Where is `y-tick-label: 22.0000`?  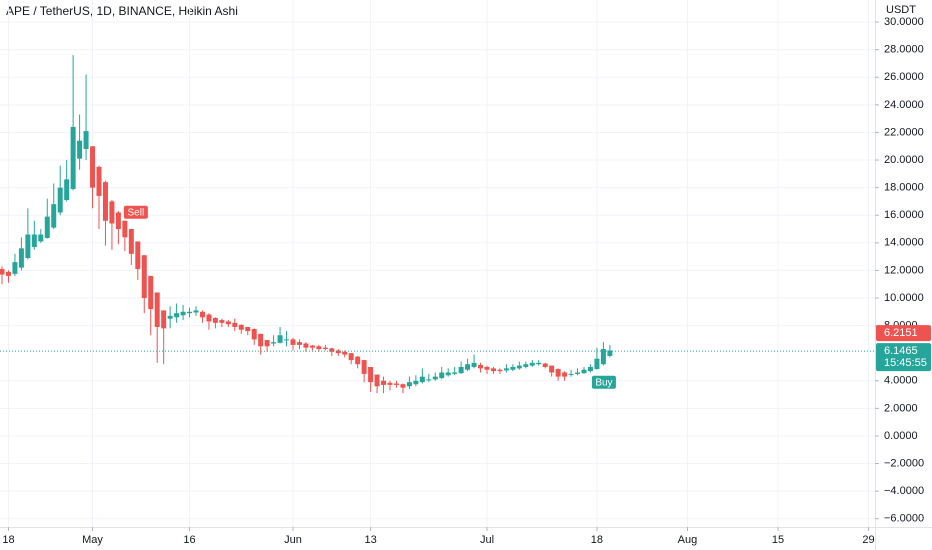
y-tick-label: 22.0000 is located at coordinates (904, 132).